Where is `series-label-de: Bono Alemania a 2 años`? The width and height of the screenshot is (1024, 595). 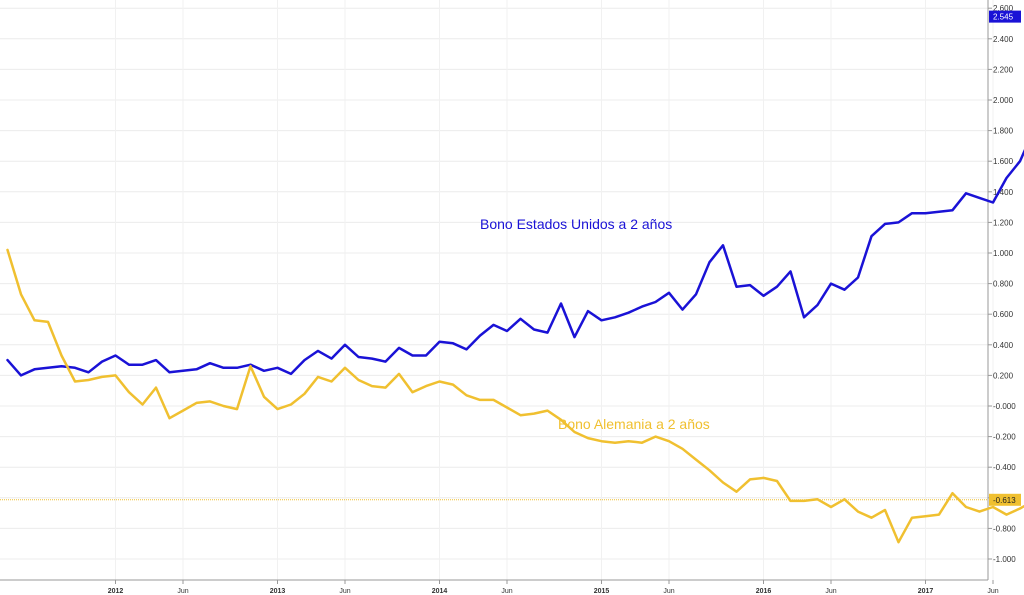 series-label-de: Bono Alemania a 2 años is located at coordinates (634, 424).